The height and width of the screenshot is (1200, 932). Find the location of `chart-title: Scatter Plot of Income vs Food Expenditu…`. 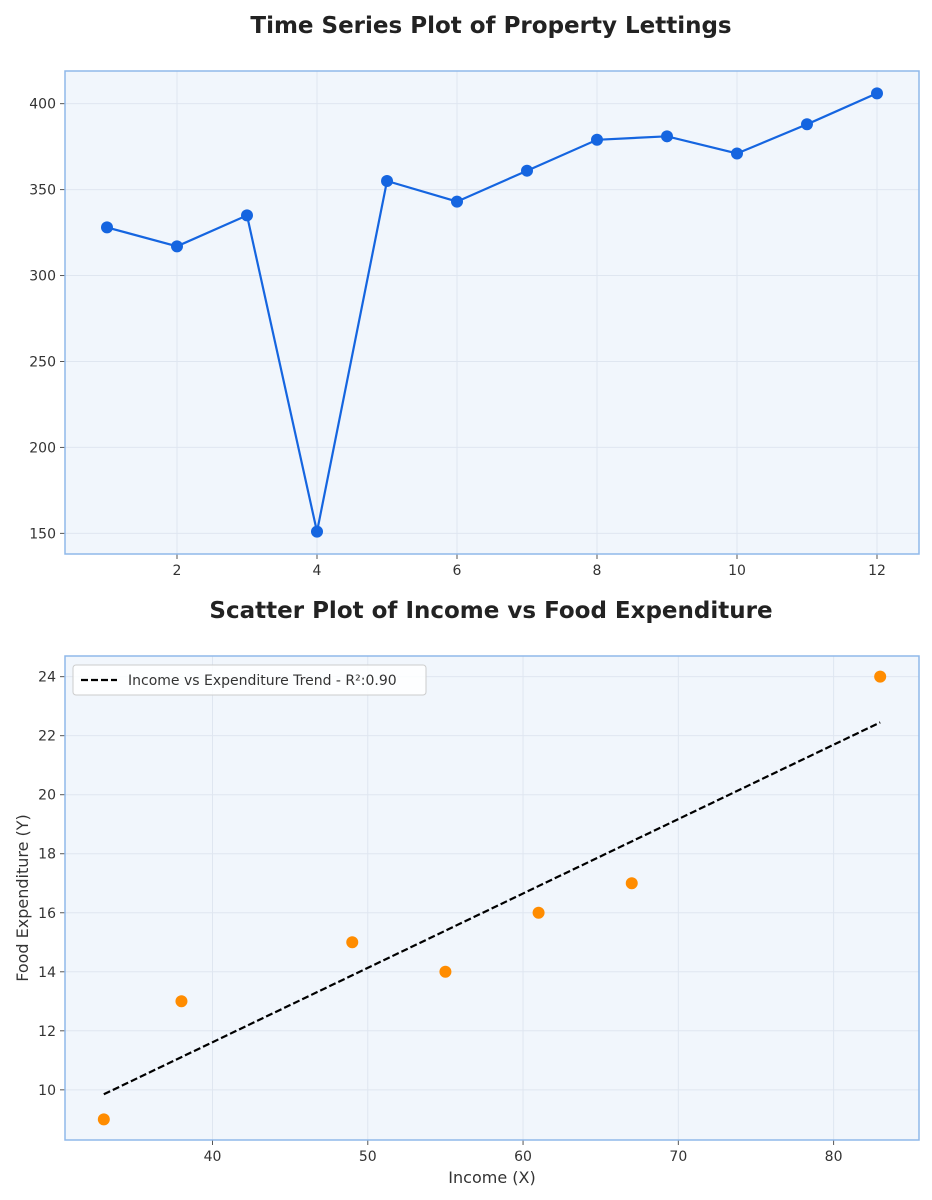

chart-title: Scatter Plot of Income vs Food Expenditu… is located at coordinates (490, 611).